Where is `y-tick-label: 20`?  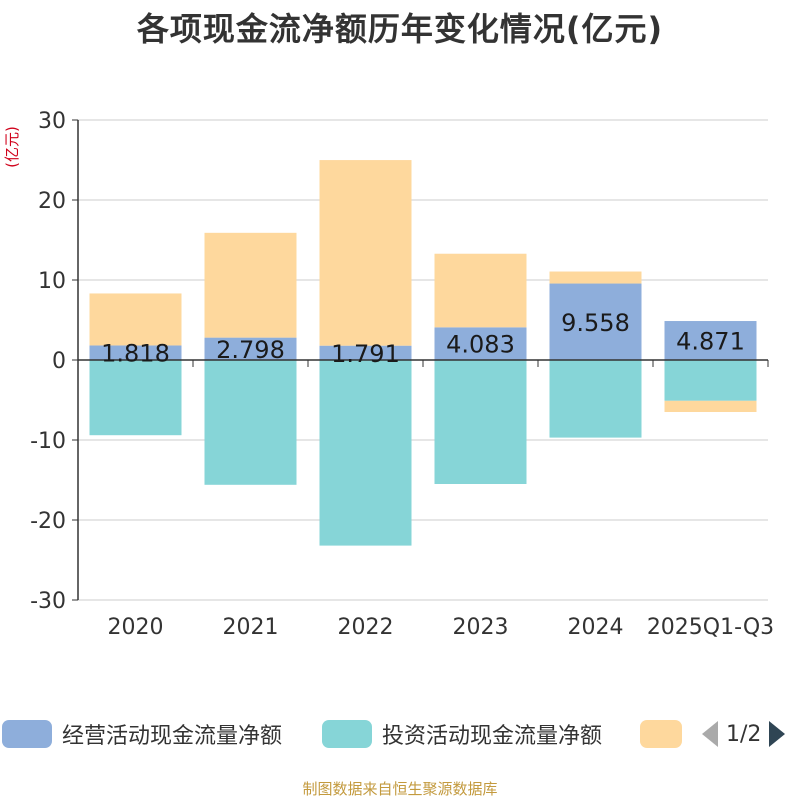 y-tick-label: 20 is located at coordinates (52, 201).